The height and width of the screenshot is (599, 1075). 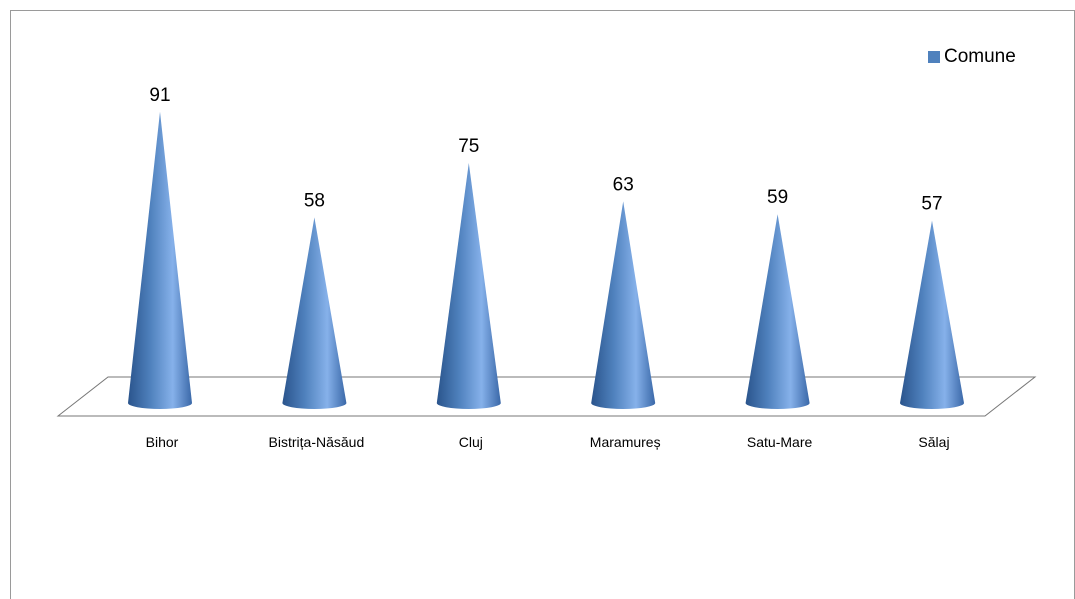 I want to click on data-label: 91, so click(x=159, y=95).